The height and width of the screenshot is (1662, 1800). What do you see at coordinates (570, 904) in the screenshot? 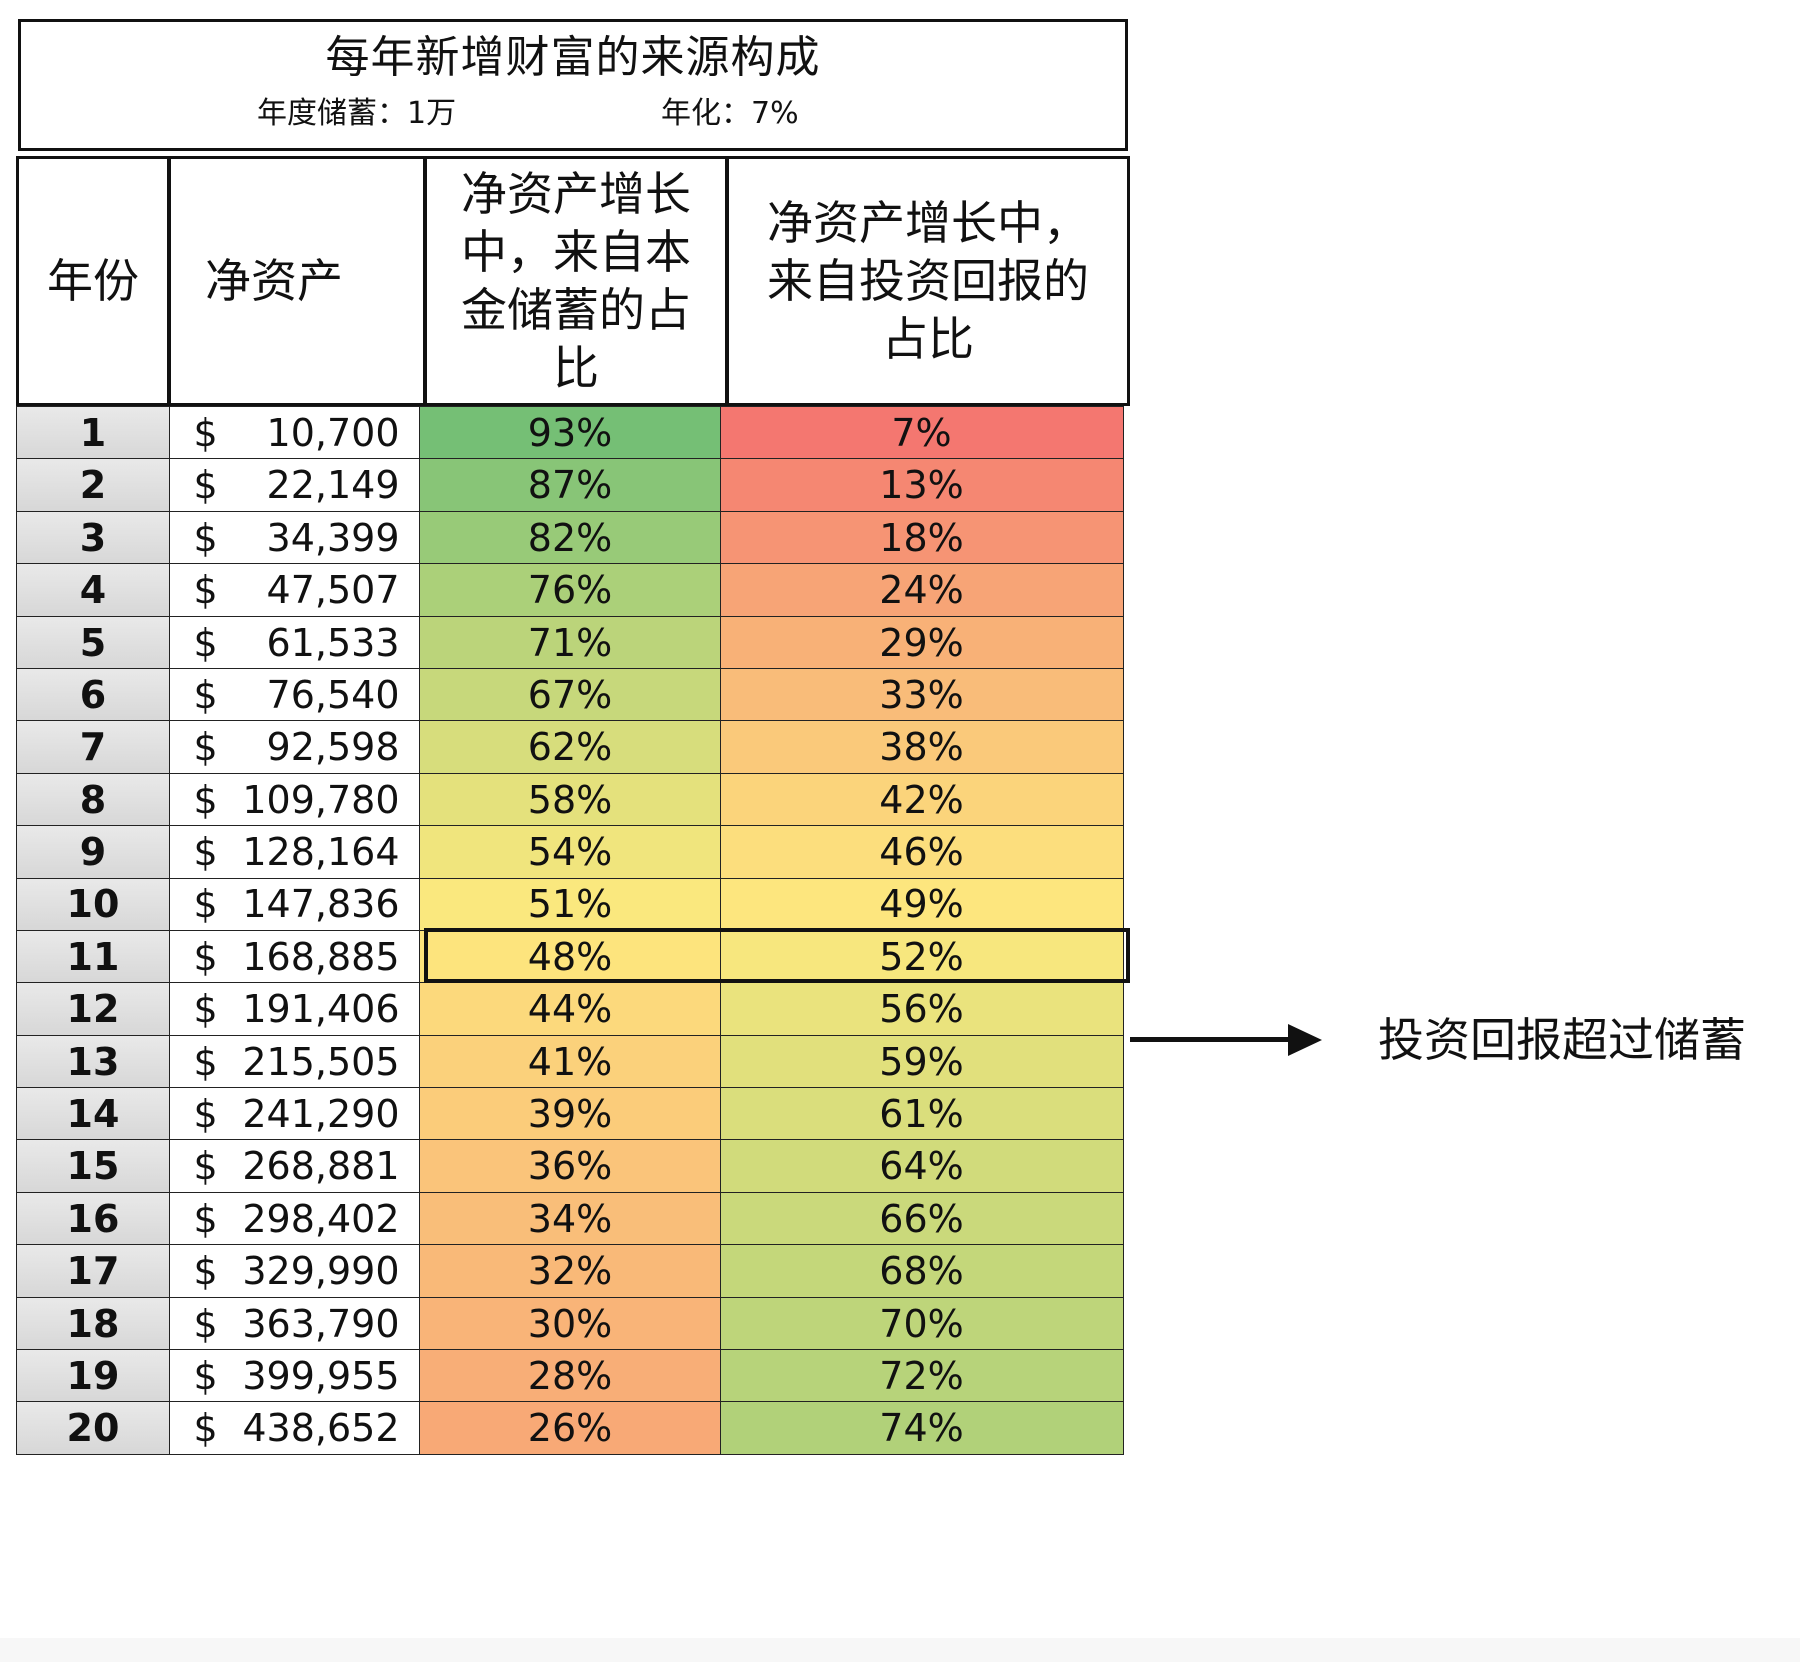
I see `savings-share-cell: 51%` at bounding box center [570, 904].